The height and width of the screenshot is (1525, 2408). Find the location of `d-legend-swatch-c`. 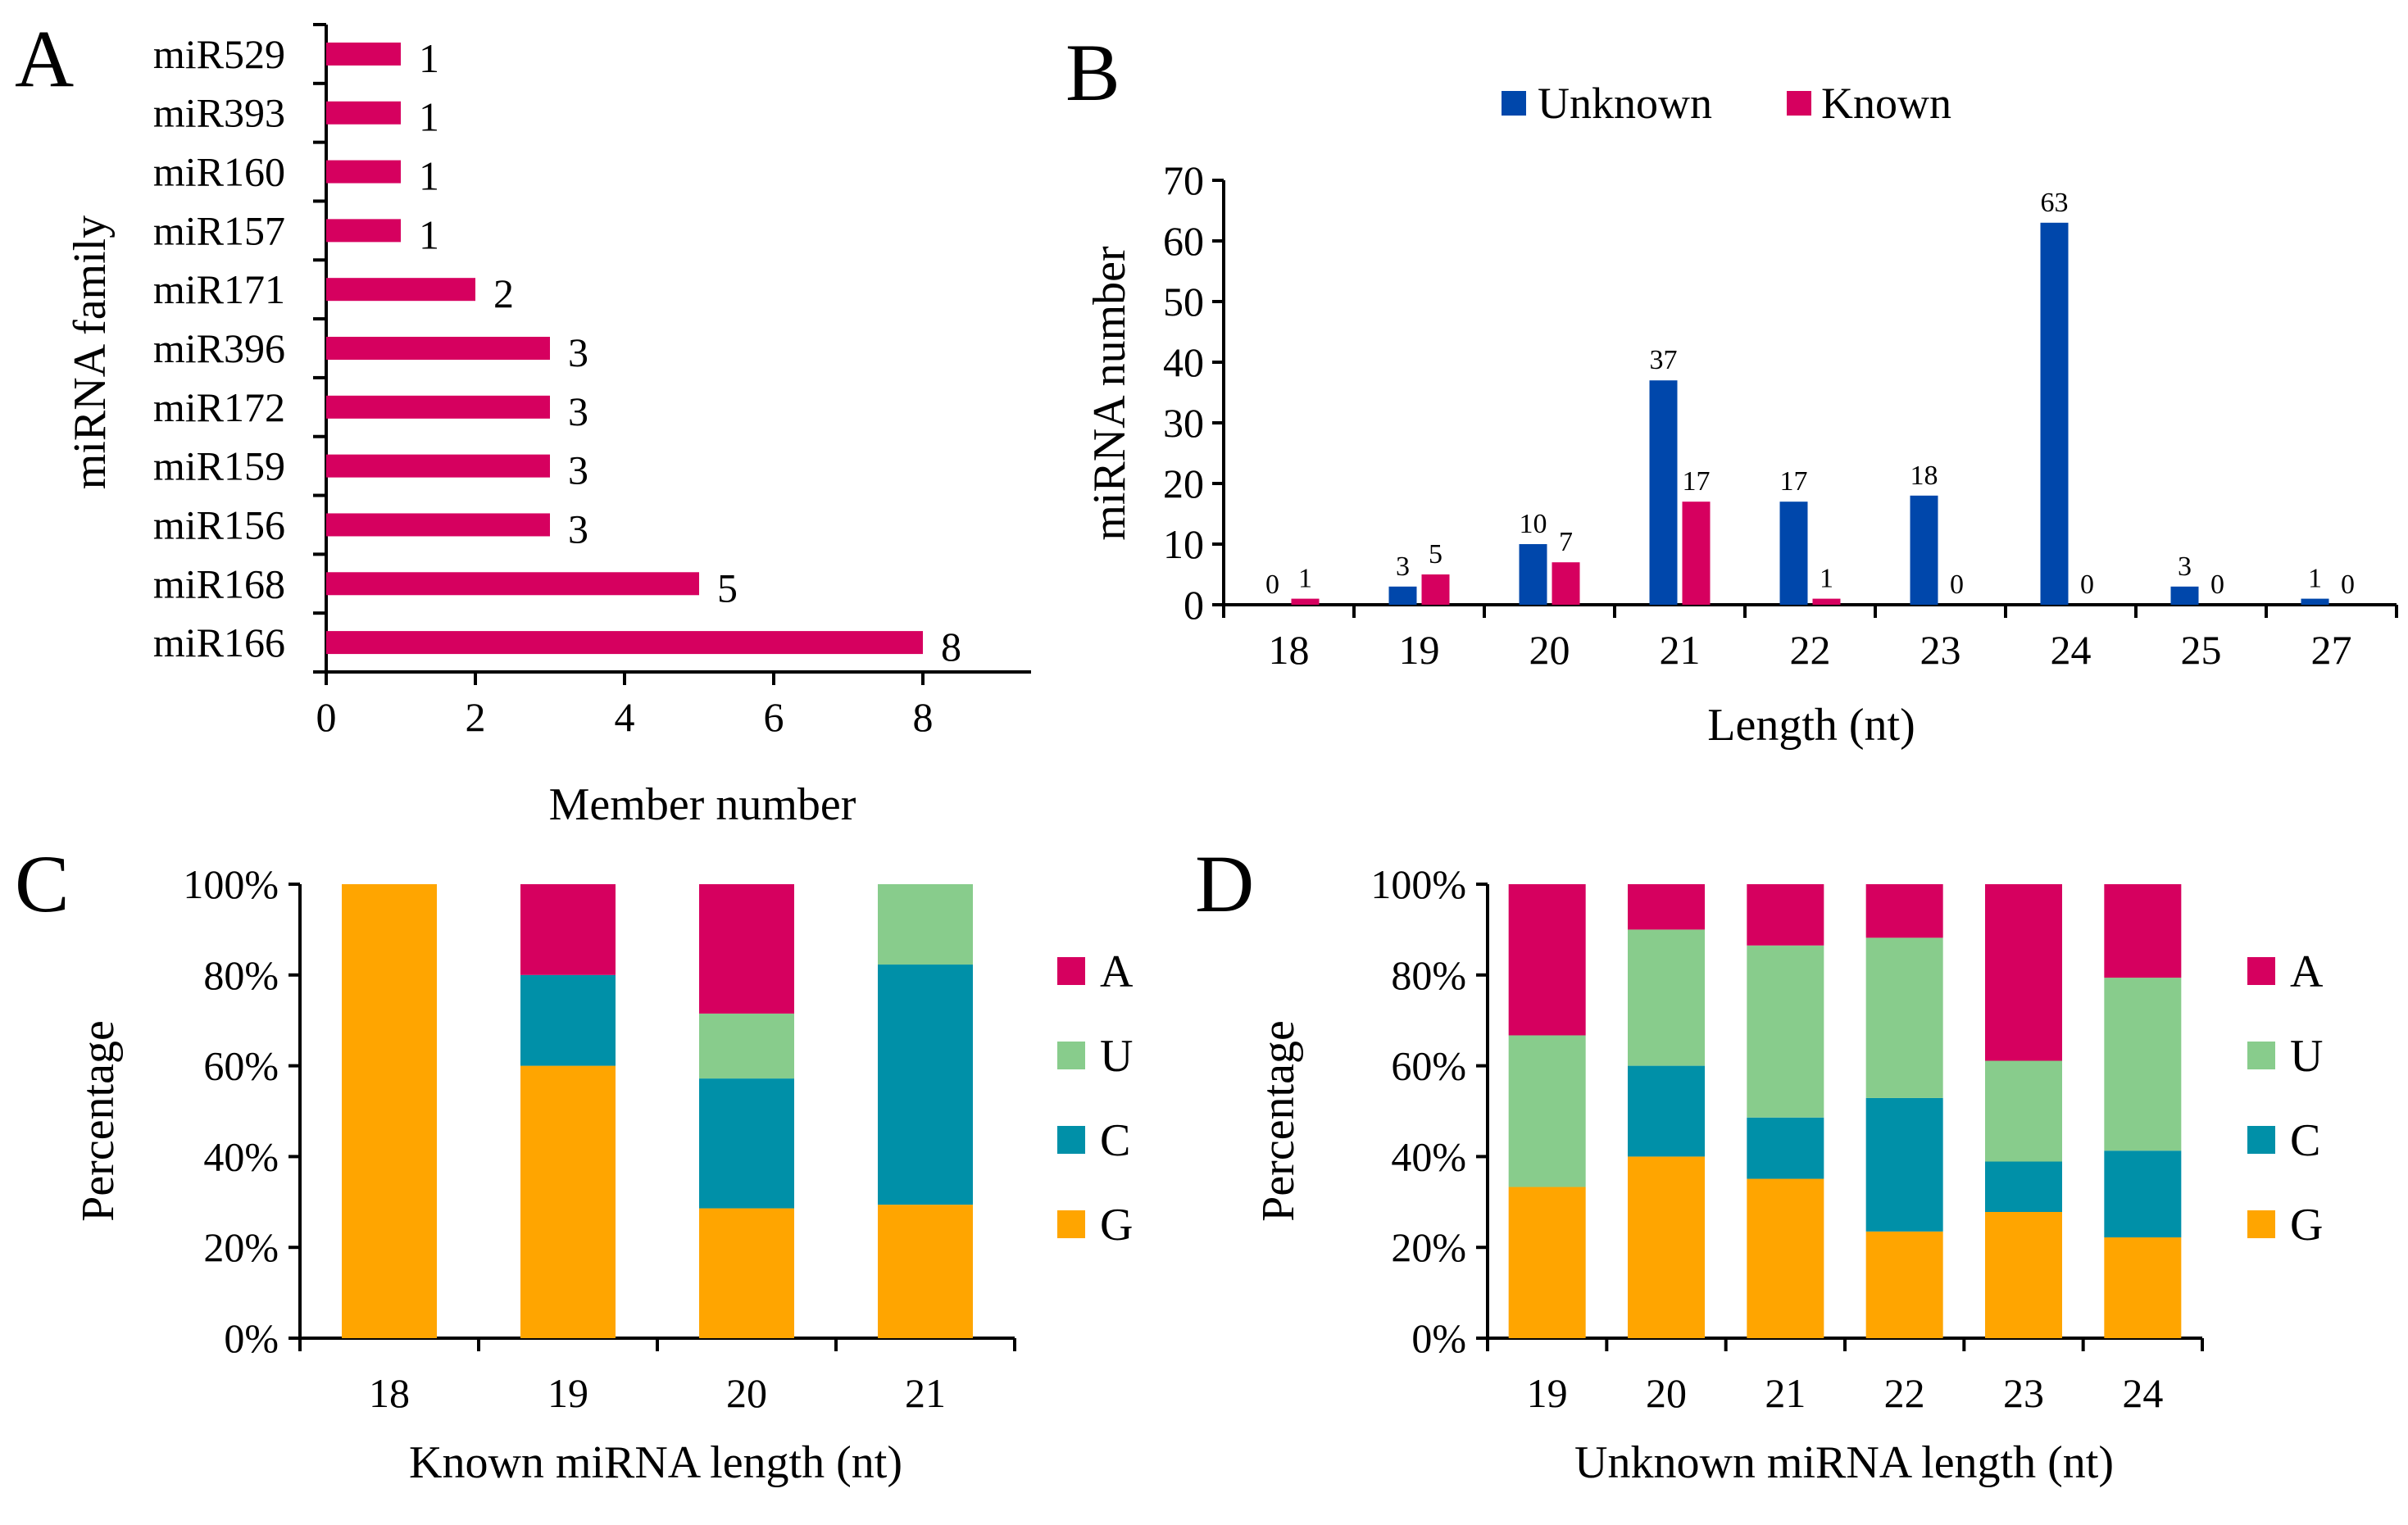

d-legend-swatch-c is located at coordinates (2261, 1140).